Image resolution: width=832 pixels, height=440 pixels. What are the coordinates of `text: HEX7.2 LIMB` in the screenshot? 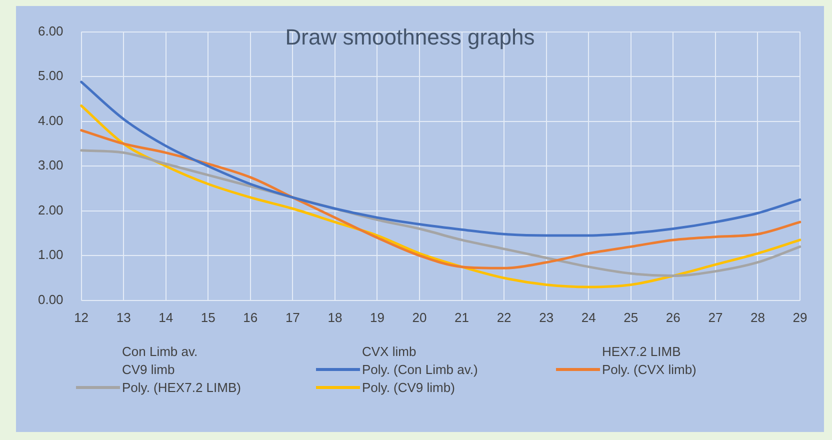 It's located at (641, 351).